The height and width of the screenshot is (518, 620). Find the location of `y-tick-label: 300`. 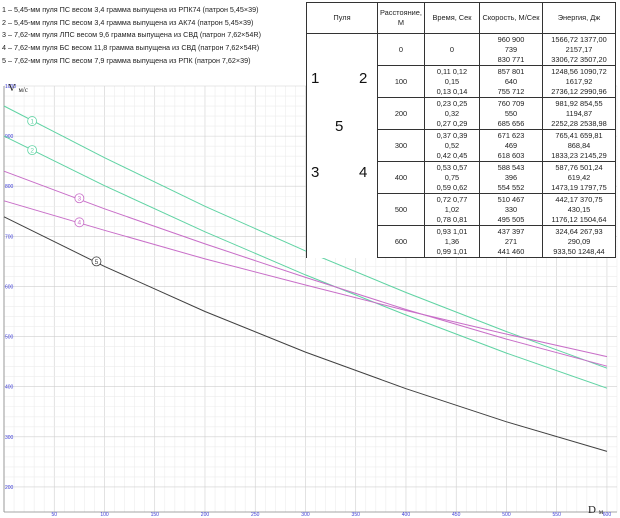

y-tick-label: 300 is located at coordinates (9, 438).